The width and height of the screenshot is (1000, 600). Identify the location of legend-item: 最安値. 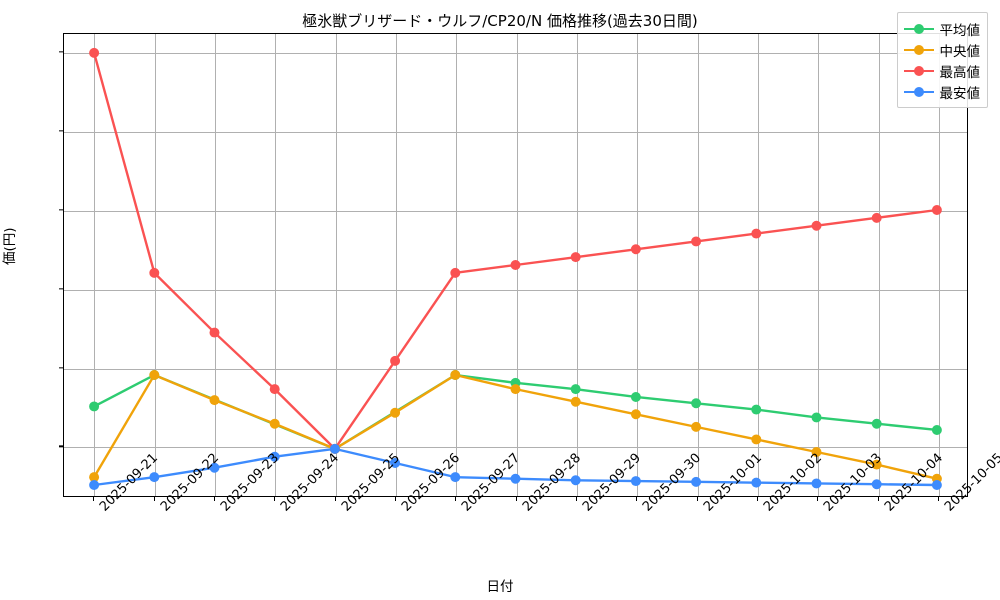
(942, 91).